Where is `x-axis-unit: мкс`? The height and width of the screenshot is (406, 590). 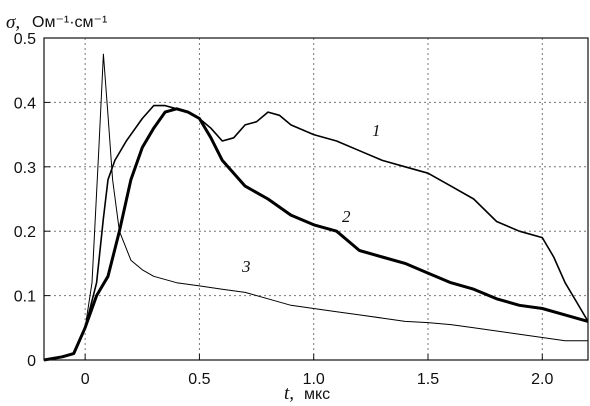
x-axis-unit: мкс is located at coordinates (317, 394).